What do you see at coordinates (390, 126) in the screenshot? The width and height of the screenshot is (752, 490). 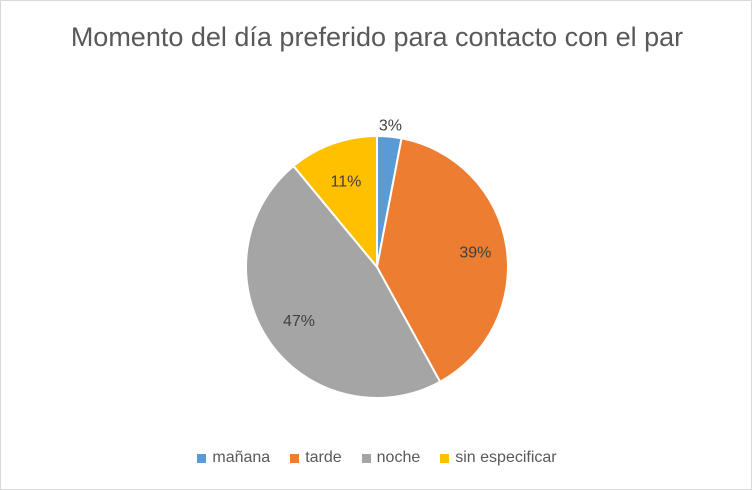 I see `data-label-mañana: 3%` at bounding box center [390, 126].